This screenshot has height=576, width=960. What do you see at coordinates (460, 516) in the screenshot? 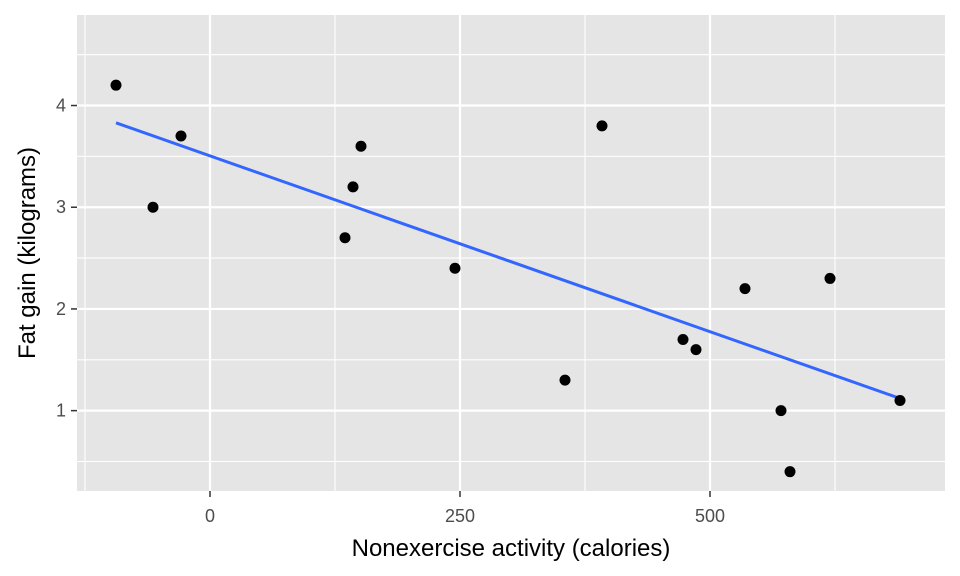
I see `x-tick-label: 250` at bounding box center [460, 516].